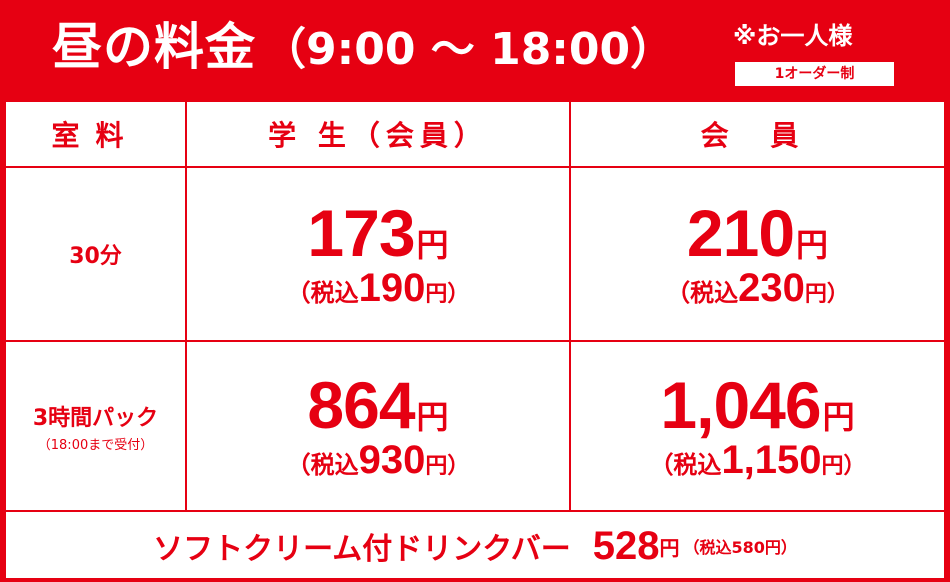 The width and height of the screenshot is (950, 582). I want to click on price-value: 864, so click(361, 405).